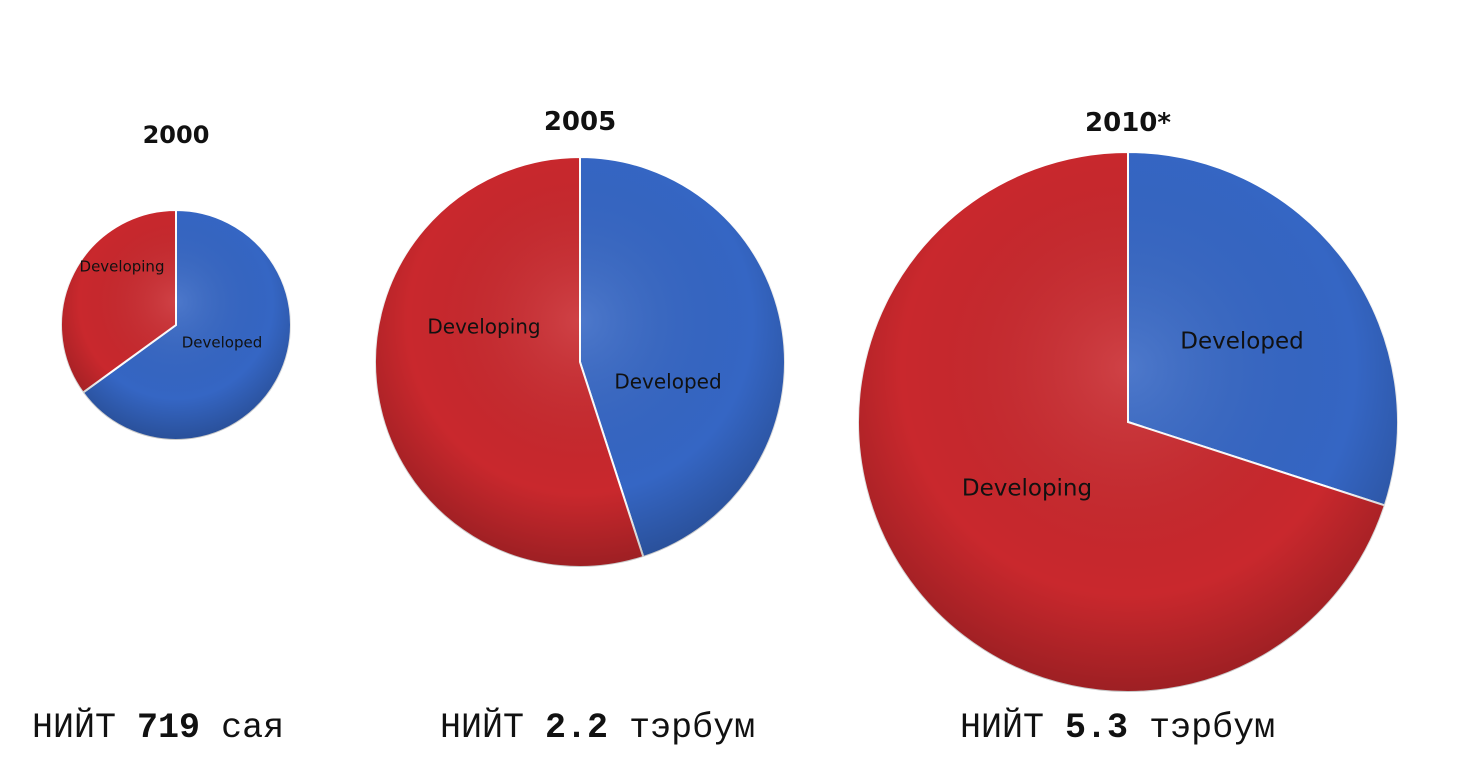  Describe the element at coordinates (158, 728) in the screenshot. I see `total-2000: НИЙТ 719 сая` at that location.